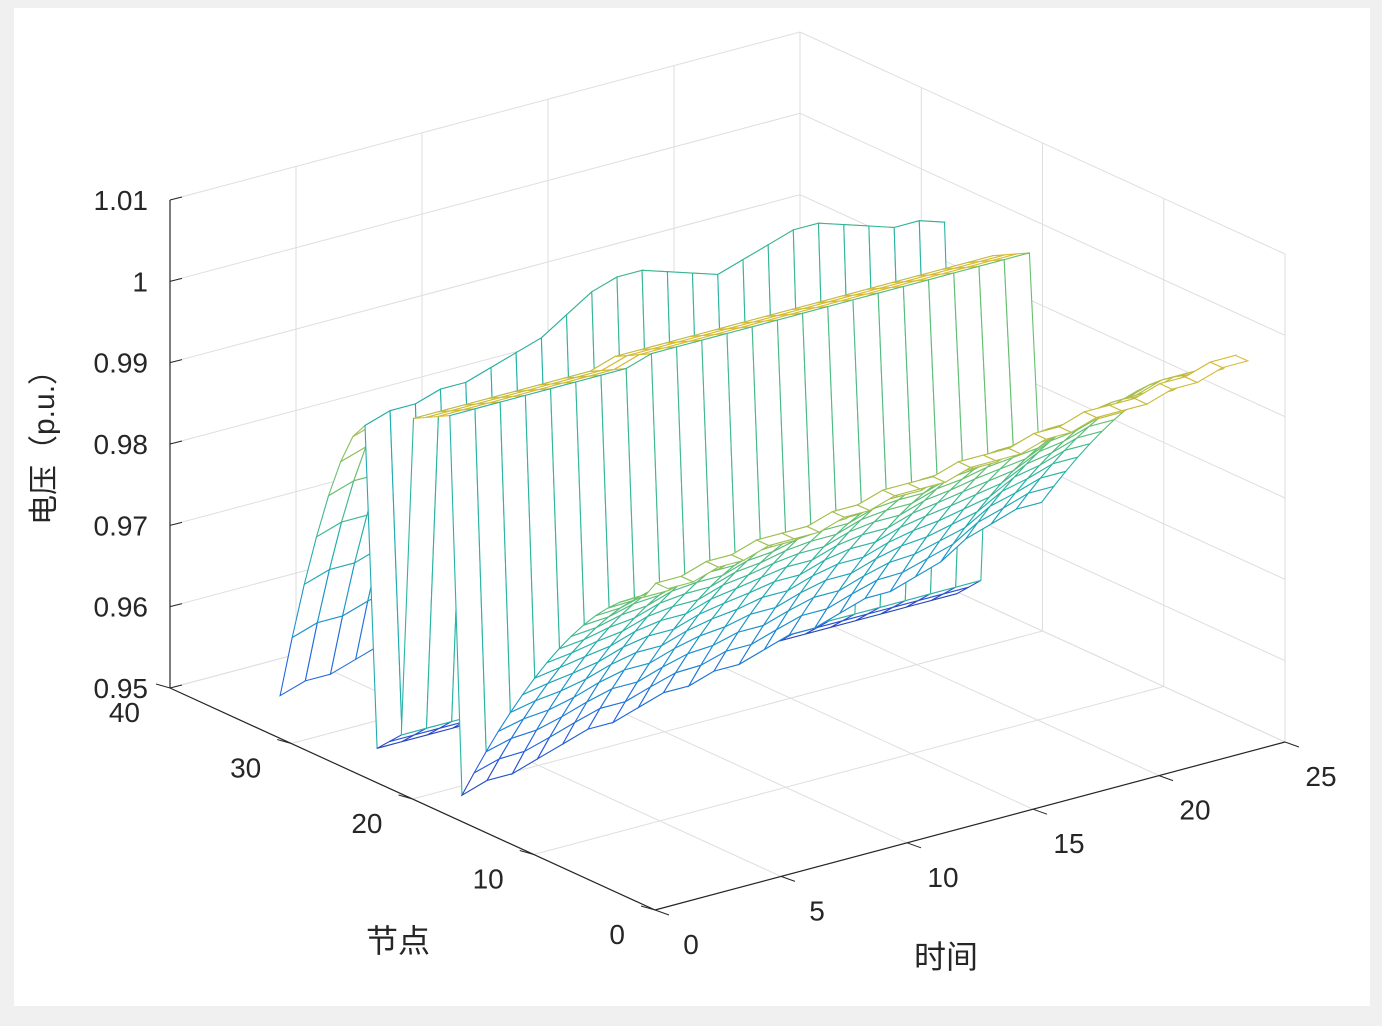 The height and width of the screenshot is (1026, 1382). What do you see at coordinates (121, 444) in the screenshot?
I see `z-tick-label: 0.98` at bounding box center [121, 444].